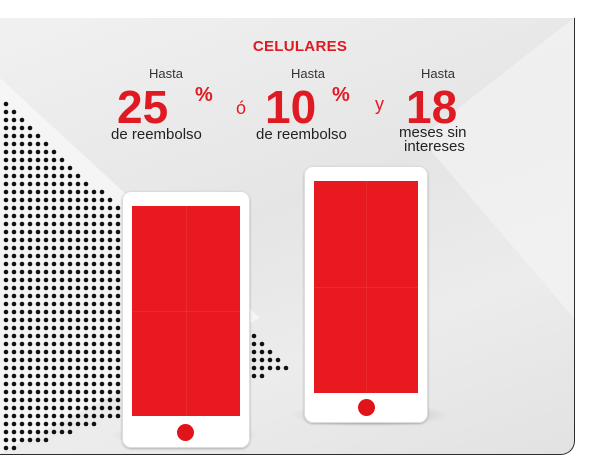 The height and width of the screenshot is (475, 600). What do you see at coordinates (241, 108) in the screenshot?
I see `conjunction-or: ó` at bounding box center [241, 108].